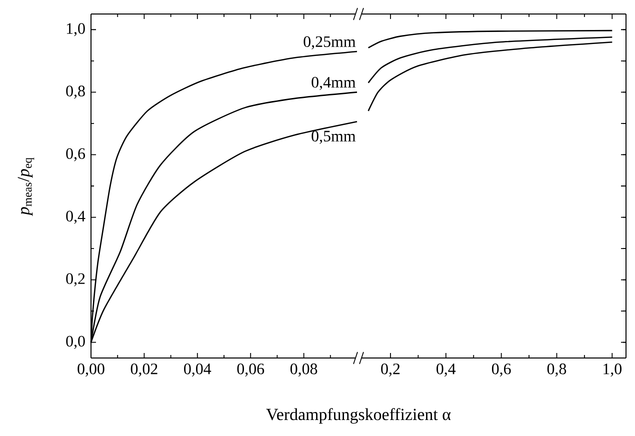 The height and width of the screenshot is (436, 635). What do you see at coordinates (446, 370) in the screenshot?
I see `x-tick-label: 0,4` at bounding box center [446, 370].